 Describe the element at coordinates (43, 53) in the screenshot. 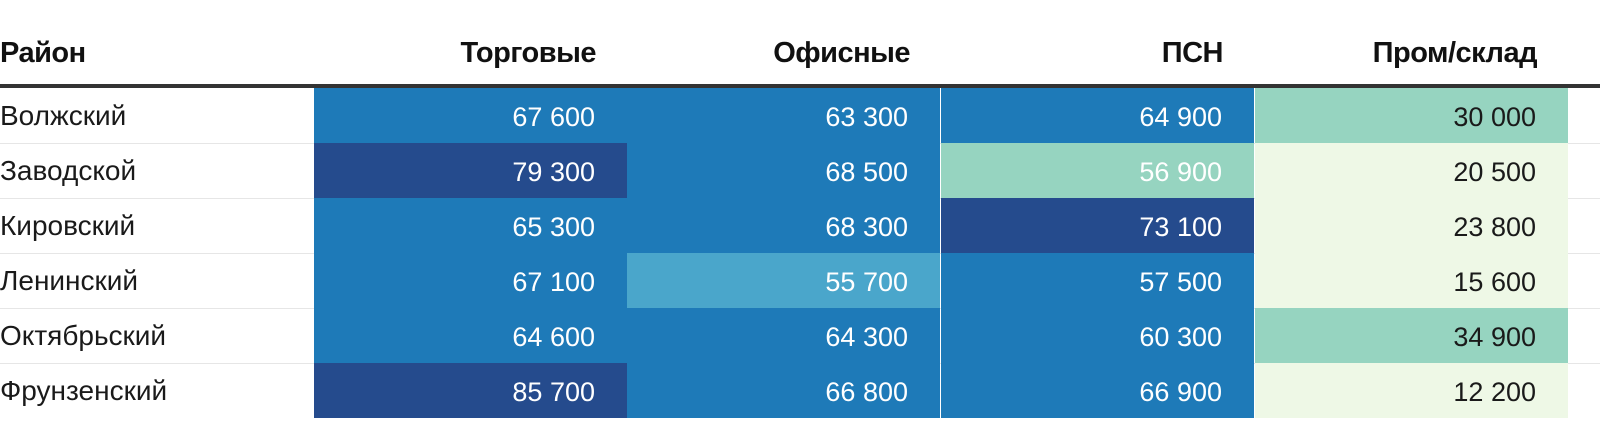

I see `column-header-district: Район` at that location.